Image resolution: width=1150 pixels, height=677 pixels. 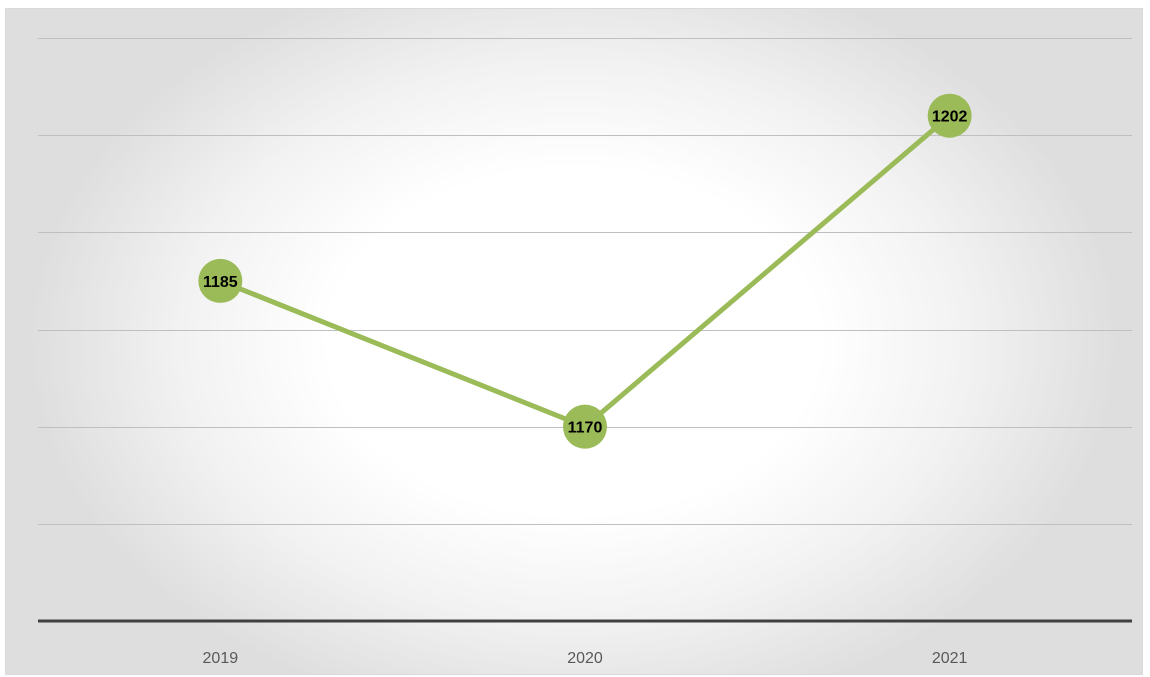 What do you see at coordinates (585, 643) in the screenshot?
I see `x-axis: 2019 2020 2021` at bounding box center [585, 643].